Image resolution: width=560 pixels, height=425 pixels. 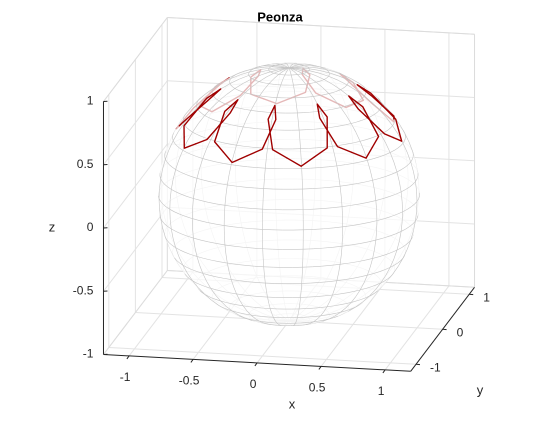 What do you see at coordinates (292, 403) in the screenshot?
I see `x-axis-label: x` at bounding box center [292, 403].